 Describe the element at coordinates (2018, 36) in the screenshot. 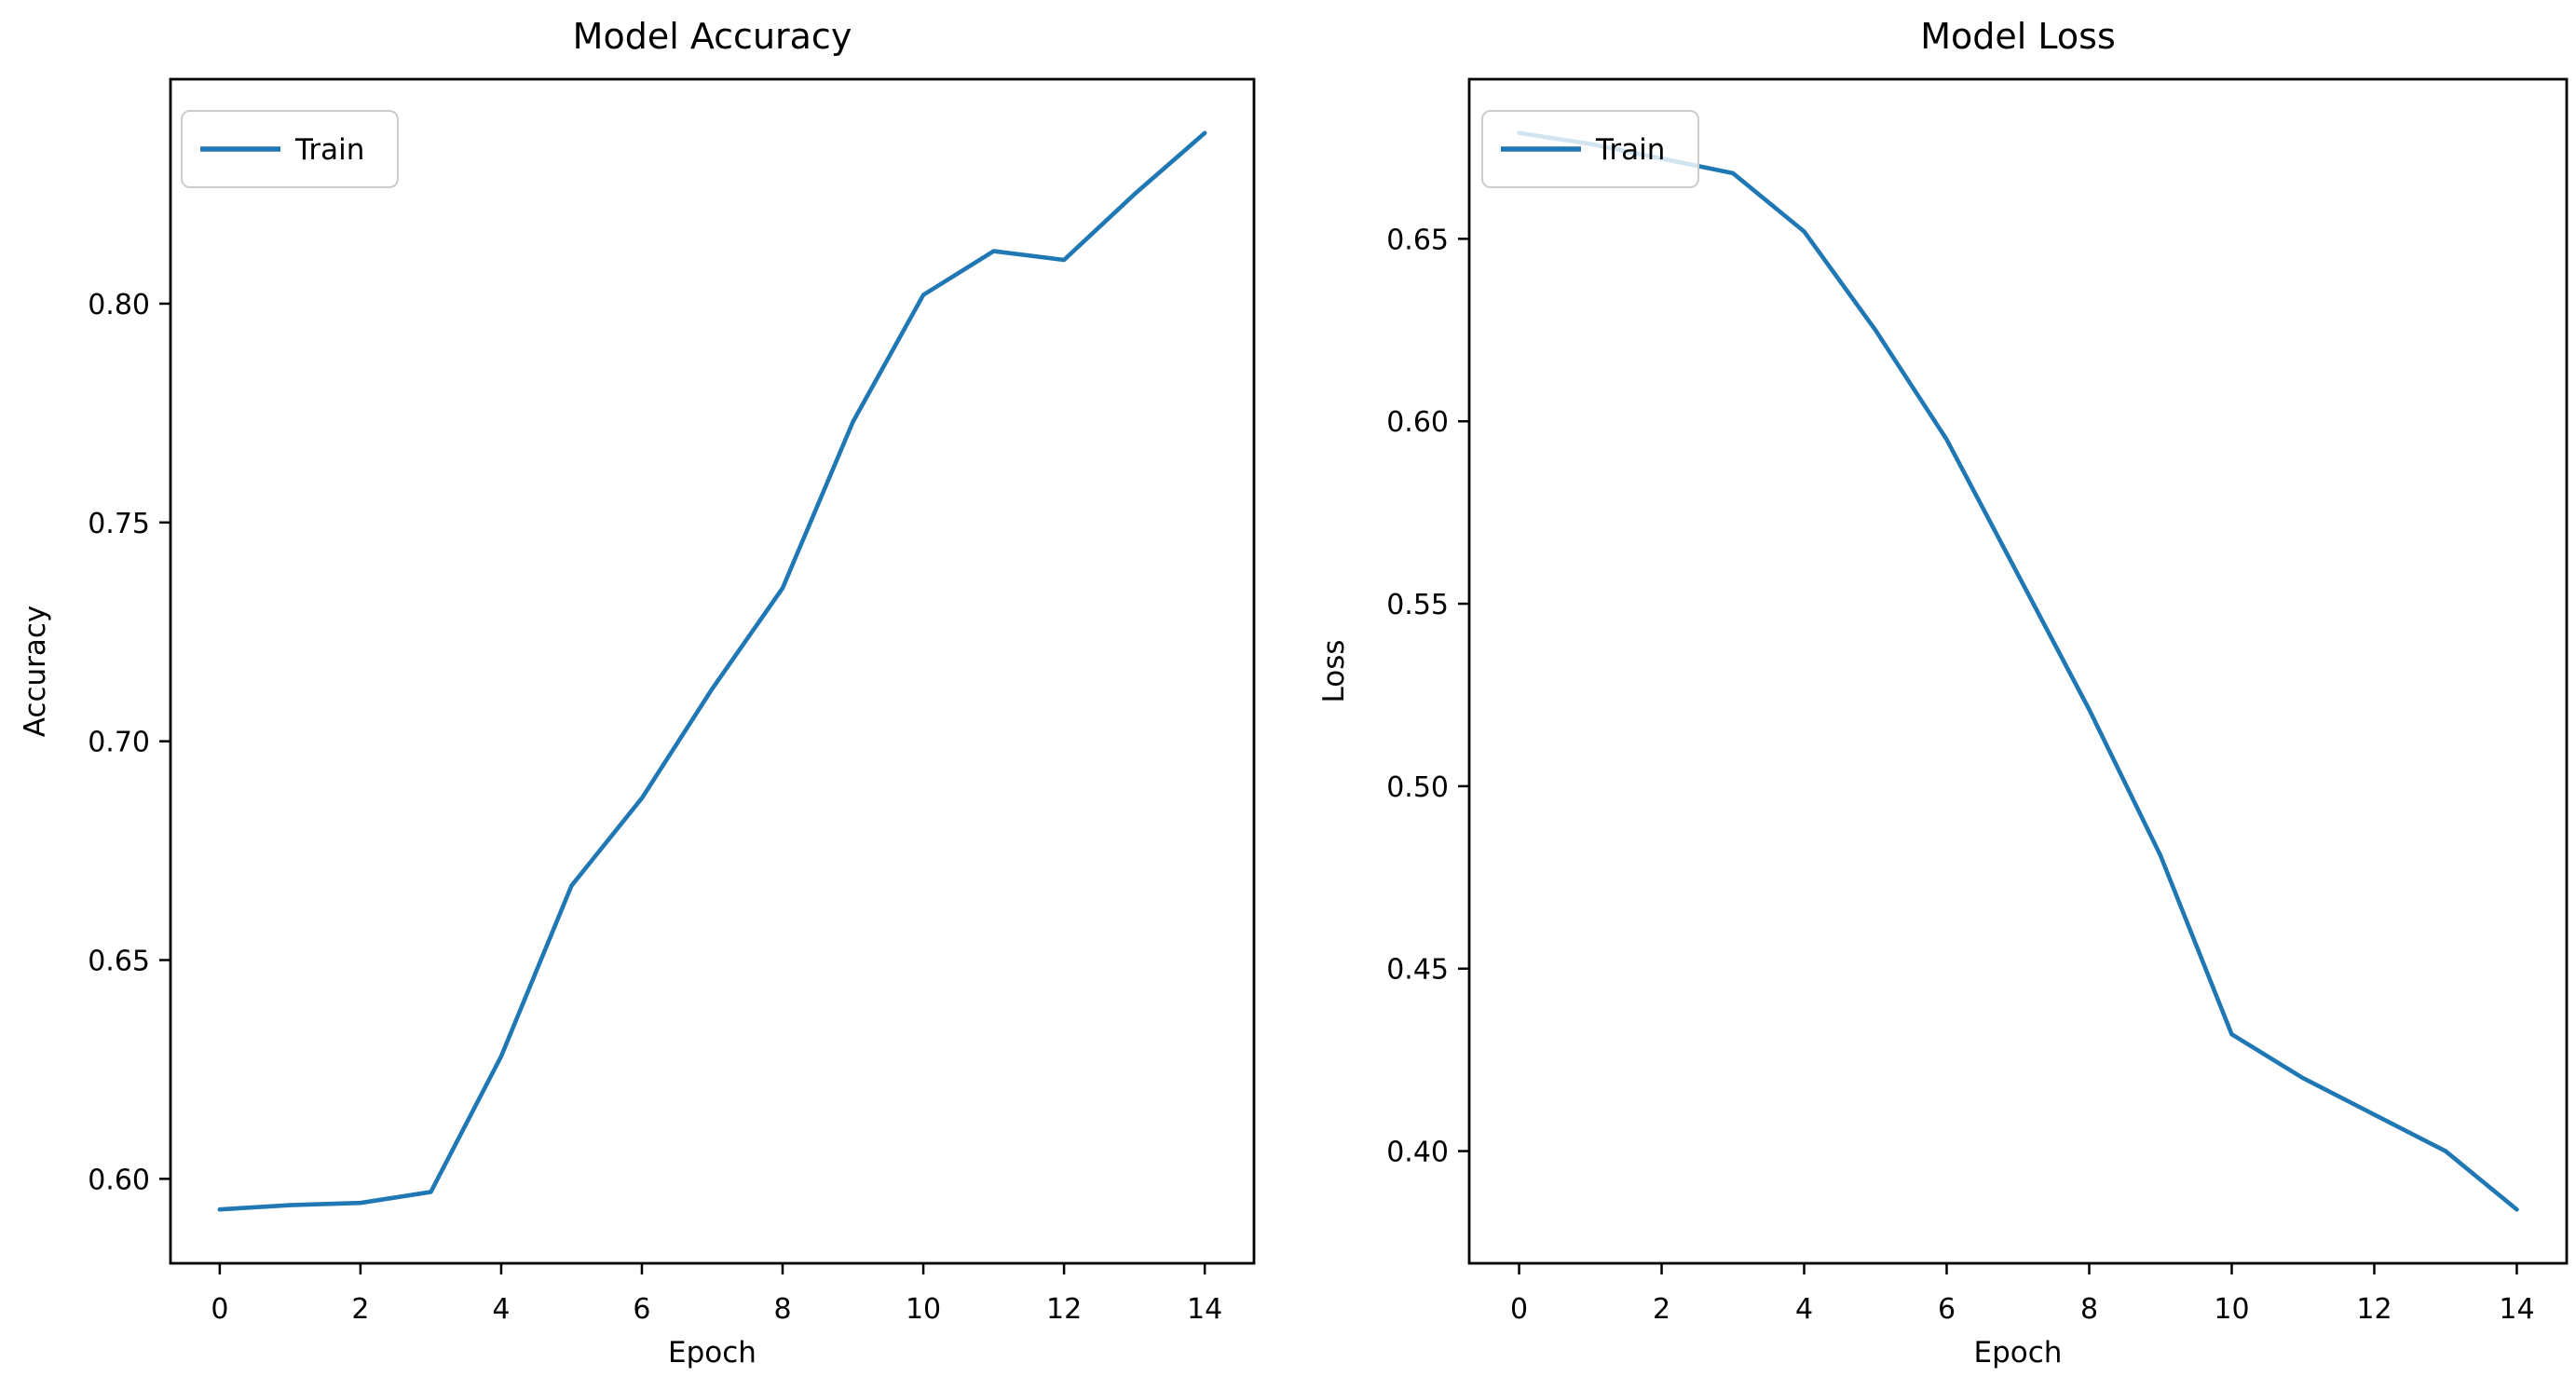

I see `chart-title: Model Loss` at that location.